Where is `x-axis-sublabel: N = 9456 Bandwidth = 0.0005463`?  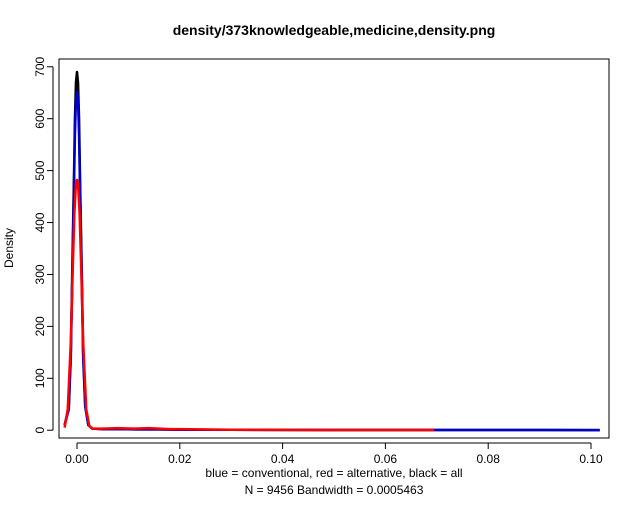 x-axis-sublabel: N = 9456 Bandwidth = 0.0005463 is located at coordinates (334, 490).